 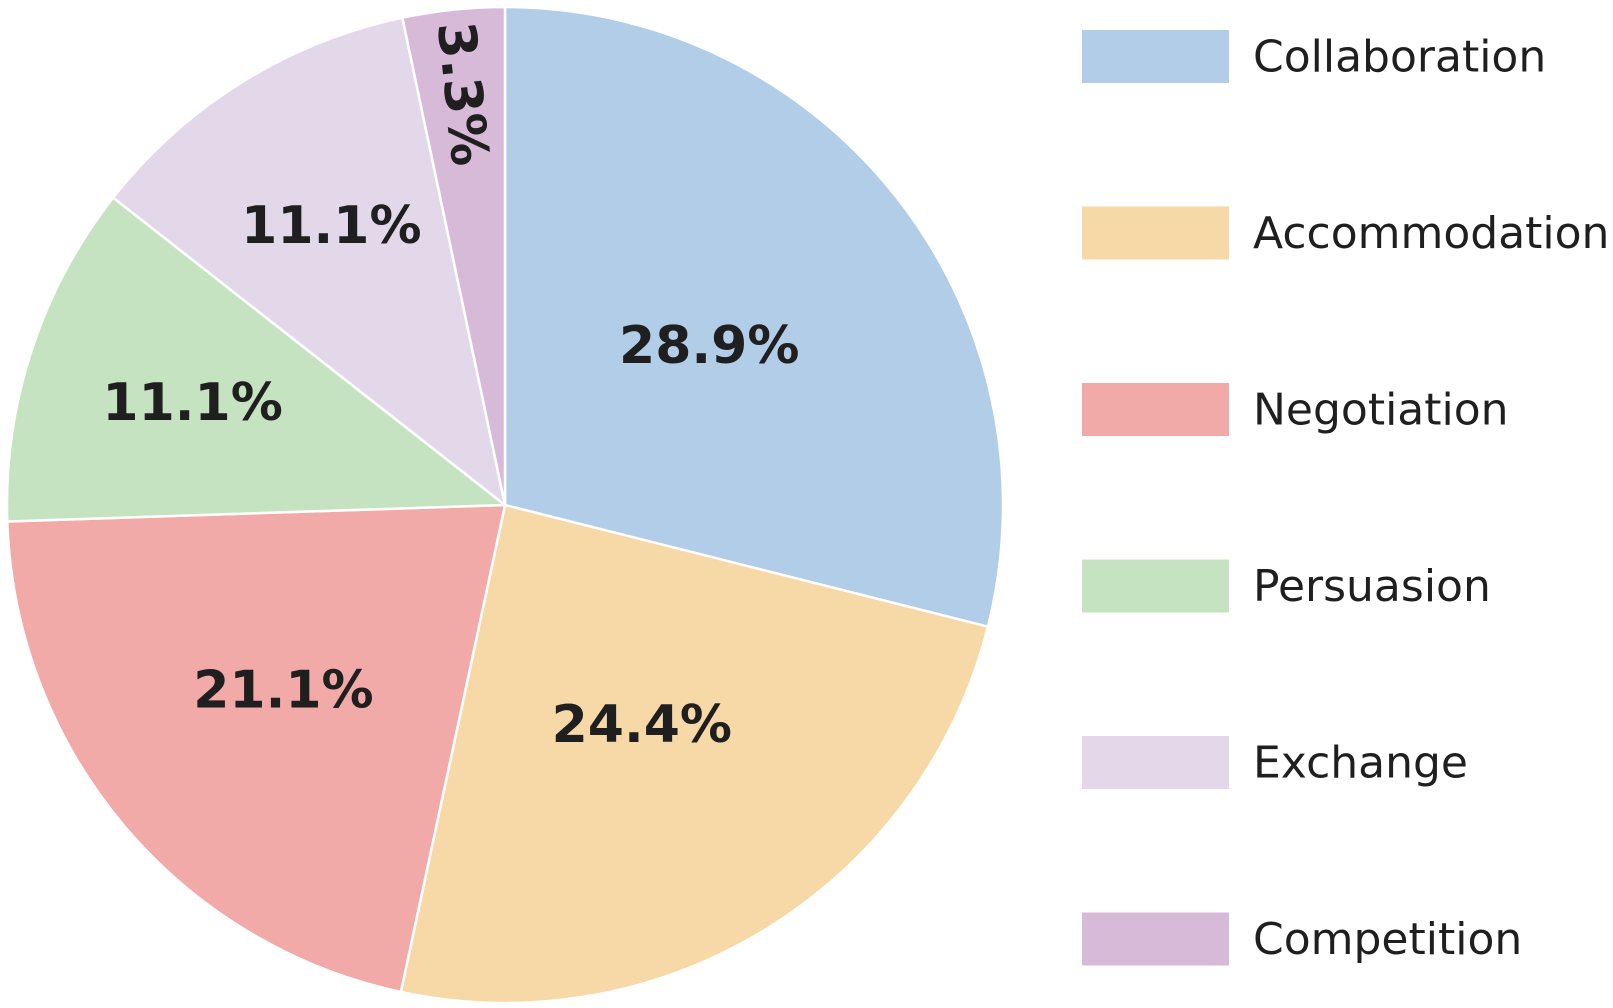 I want to click on legend-label-competition: Competition, so click(x=1387, y=939).